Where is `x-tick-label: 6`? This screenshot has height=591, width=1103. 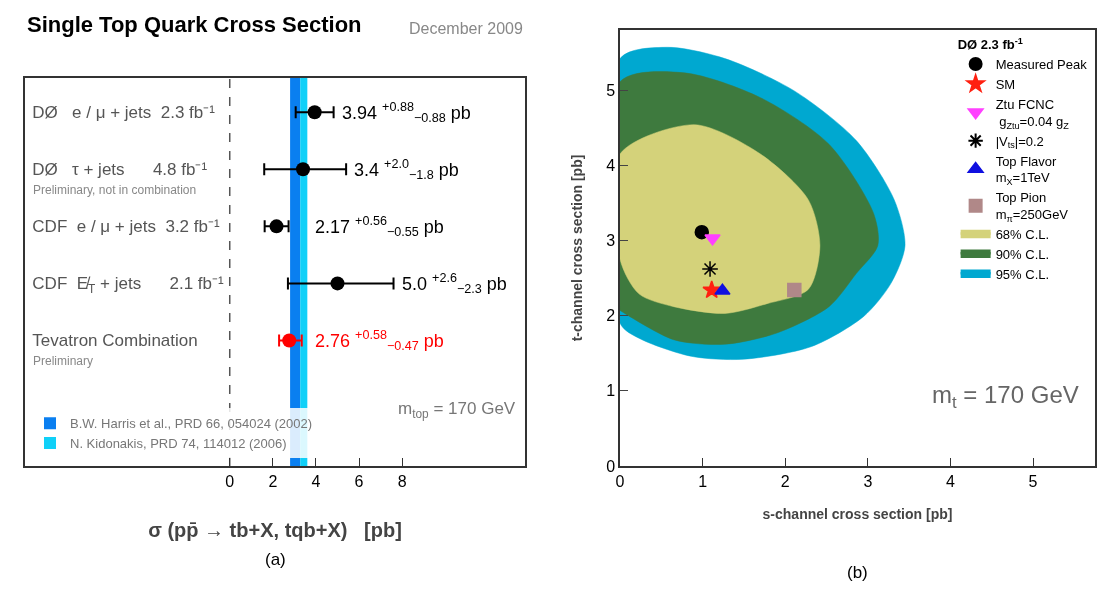
x-tick-label: 6 is located at coordinates (359, 481).